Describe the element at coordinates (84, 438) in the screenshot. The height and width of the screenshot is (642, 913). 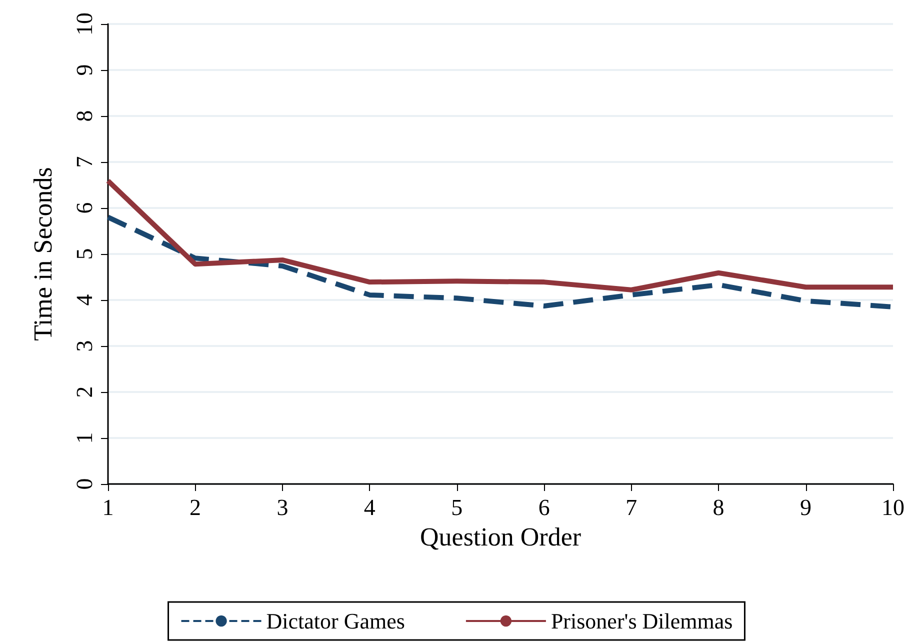
I see `y-tick-label: 1` at that location.